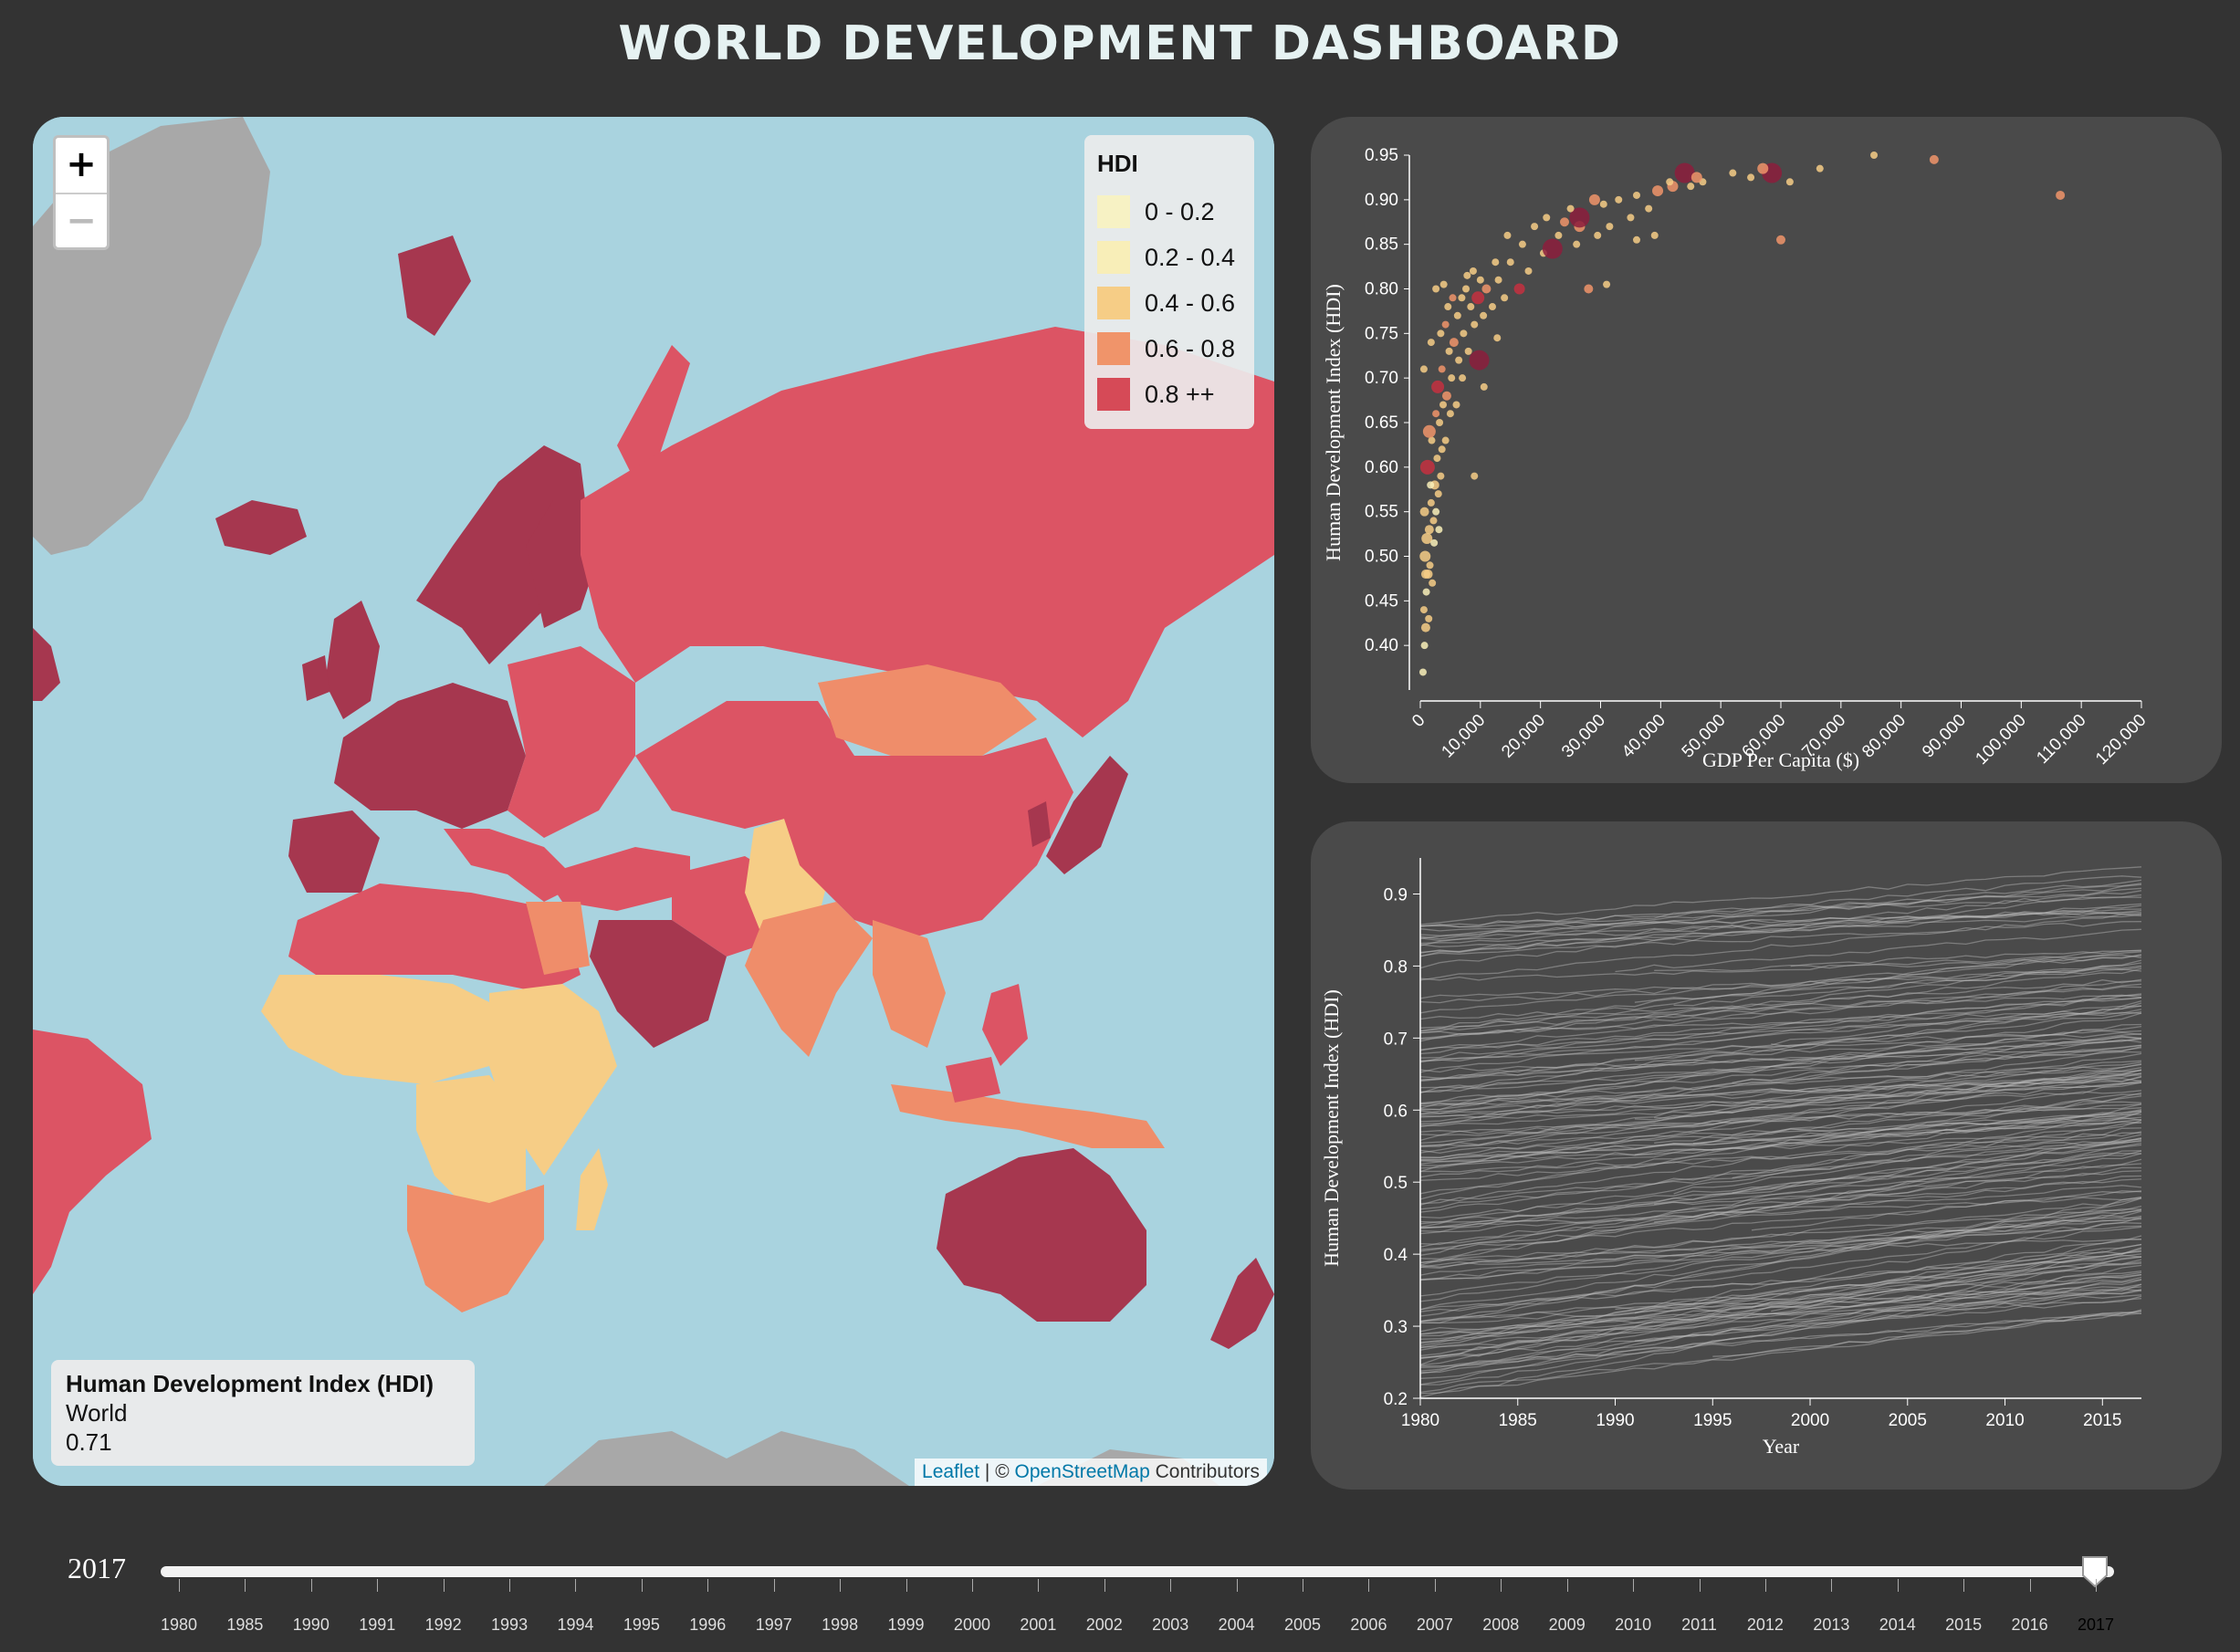 The height and width of the screenshot is (1652, 2240). I want to click on slider-year-label: 1993, so click(510, 1624).